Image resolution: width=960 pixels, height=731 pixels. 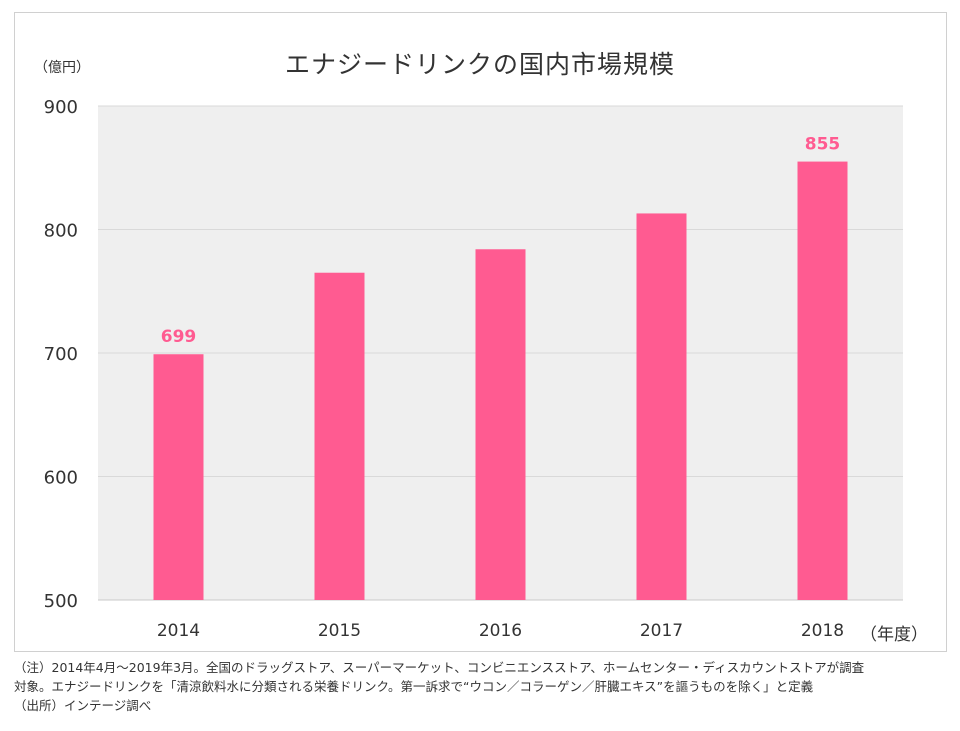 I want to click on x-axis-unit-label: （年度）, so click(x=894, y=635).